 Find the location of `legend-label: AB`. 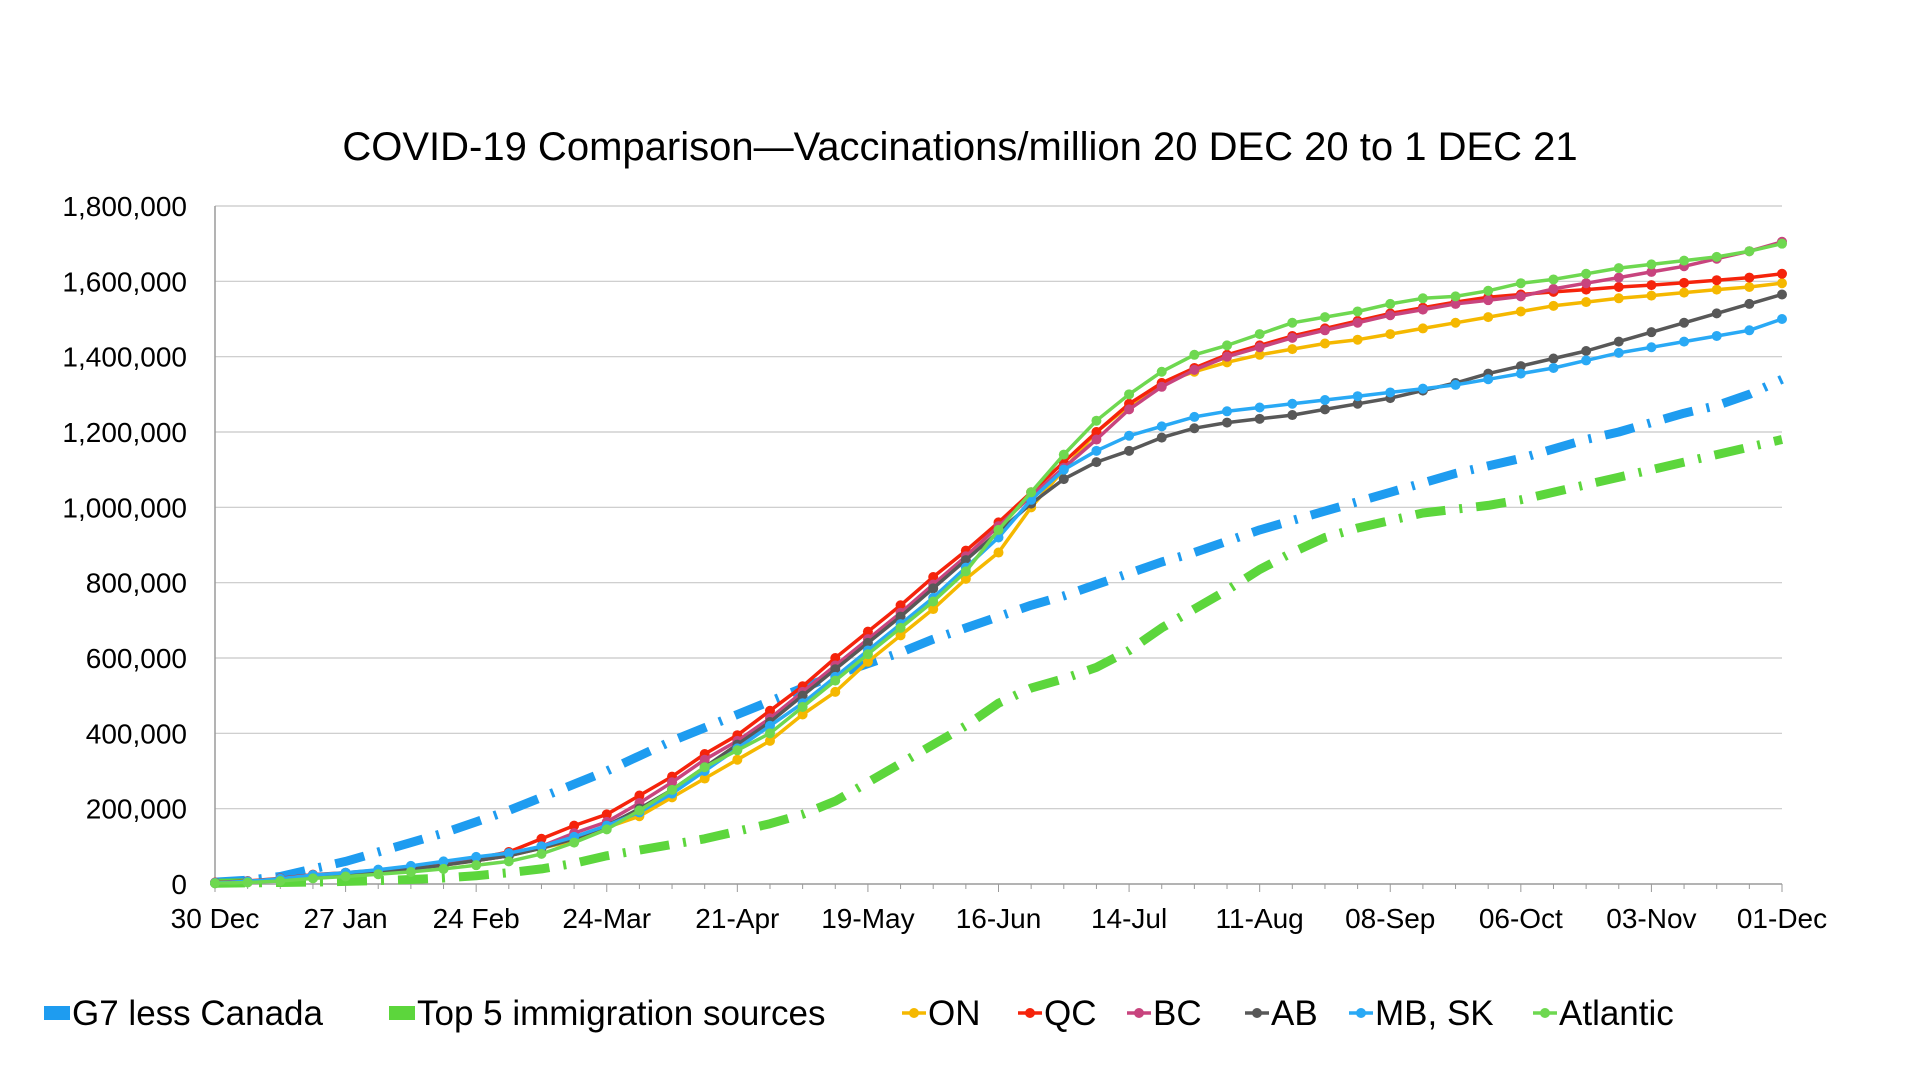

legend-label: AB is located at coordinates (1294, 1013).